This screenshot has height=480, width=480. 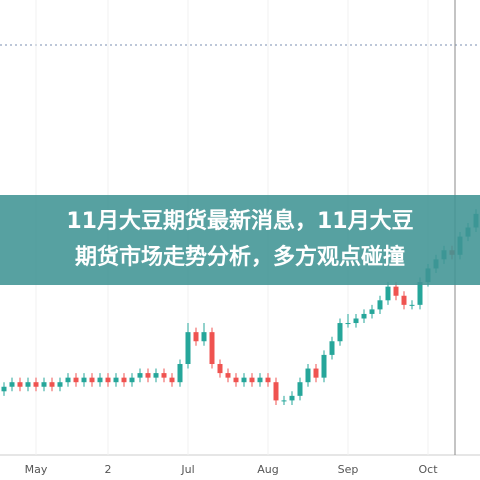 What do you see at coordinates (267, 469) in the screenshot?
I see `x-tick-label: Aug` at bounding box center [267, 469].